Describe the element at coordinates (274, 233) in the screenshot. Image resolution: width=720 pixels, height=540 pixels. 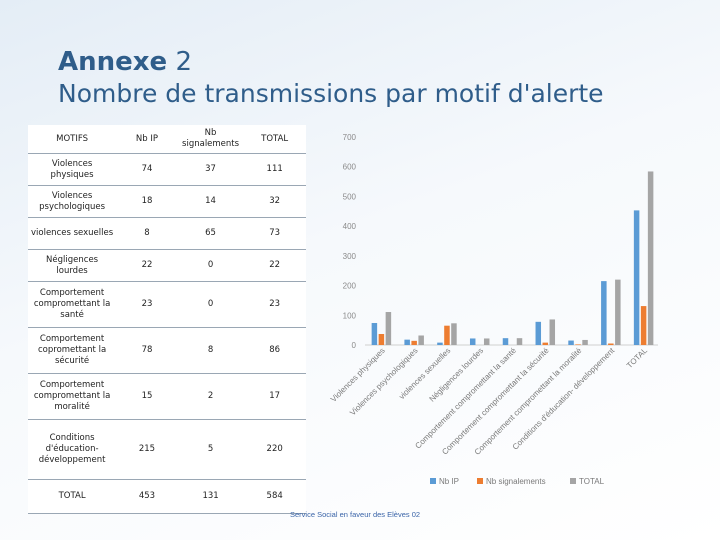
I see `cell-total: 73` at that location.